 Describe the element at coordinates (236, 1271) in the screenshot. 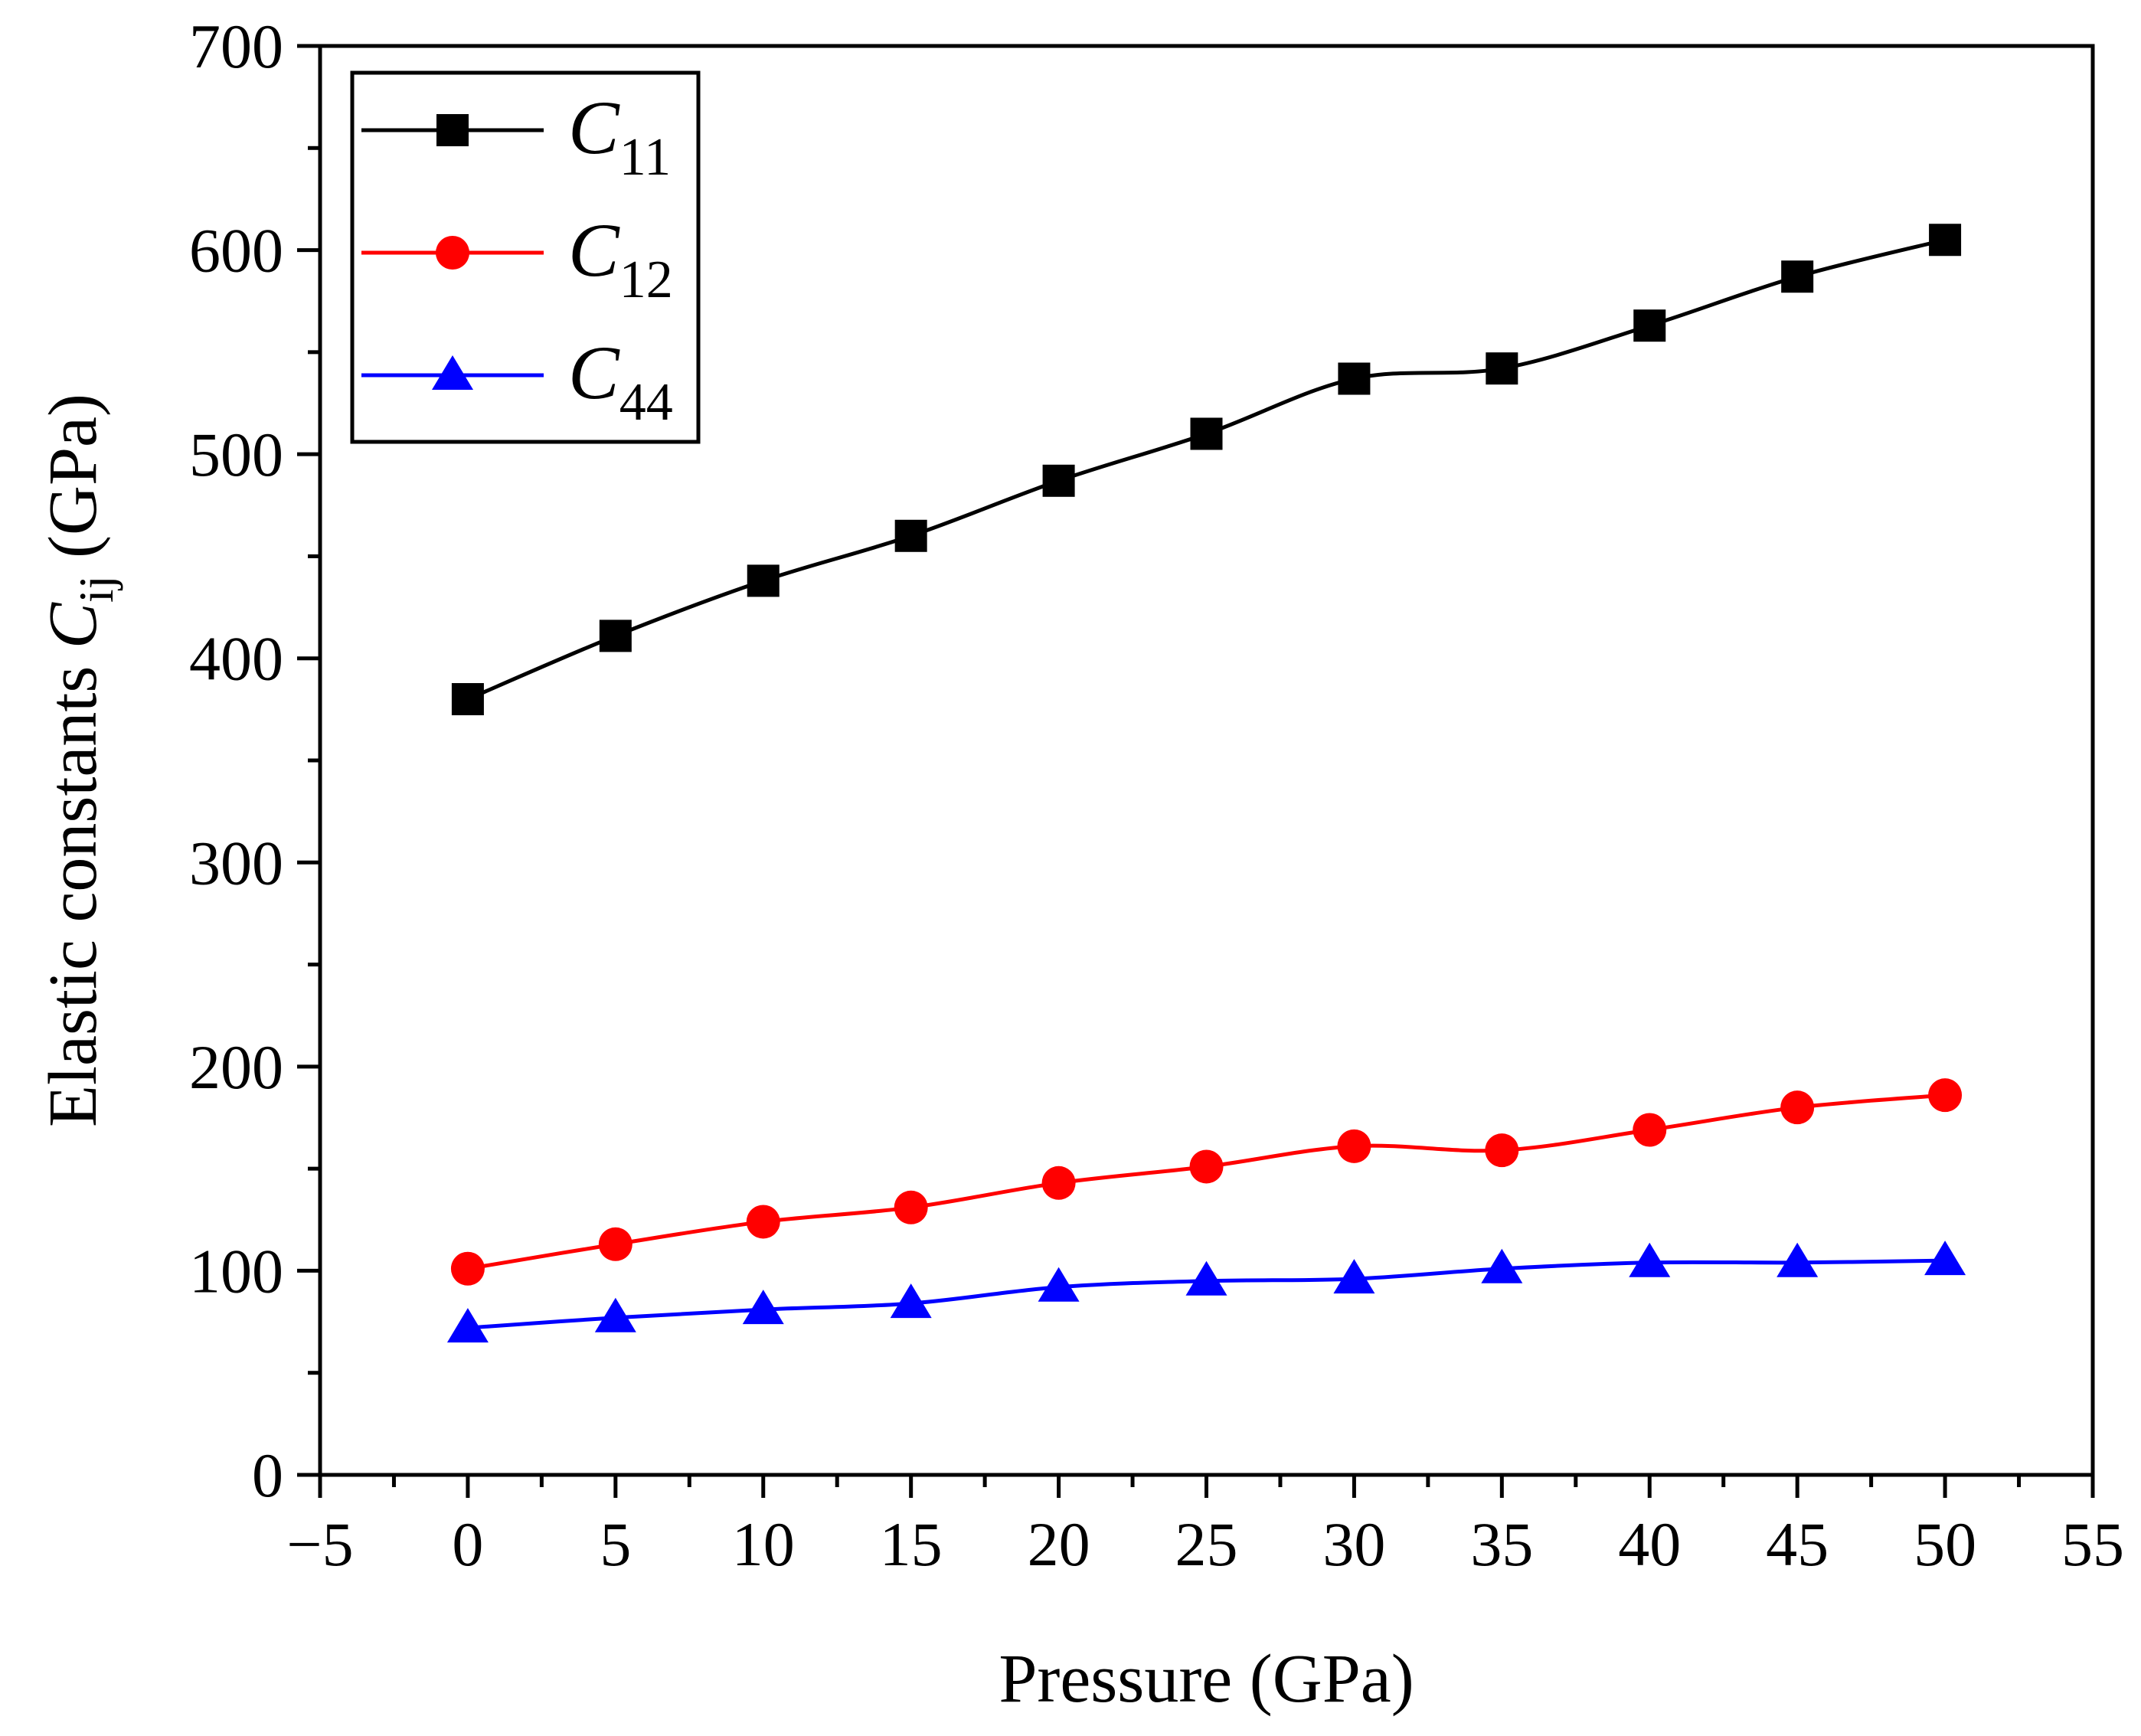

I see `y-tick-label: 100` at that location.